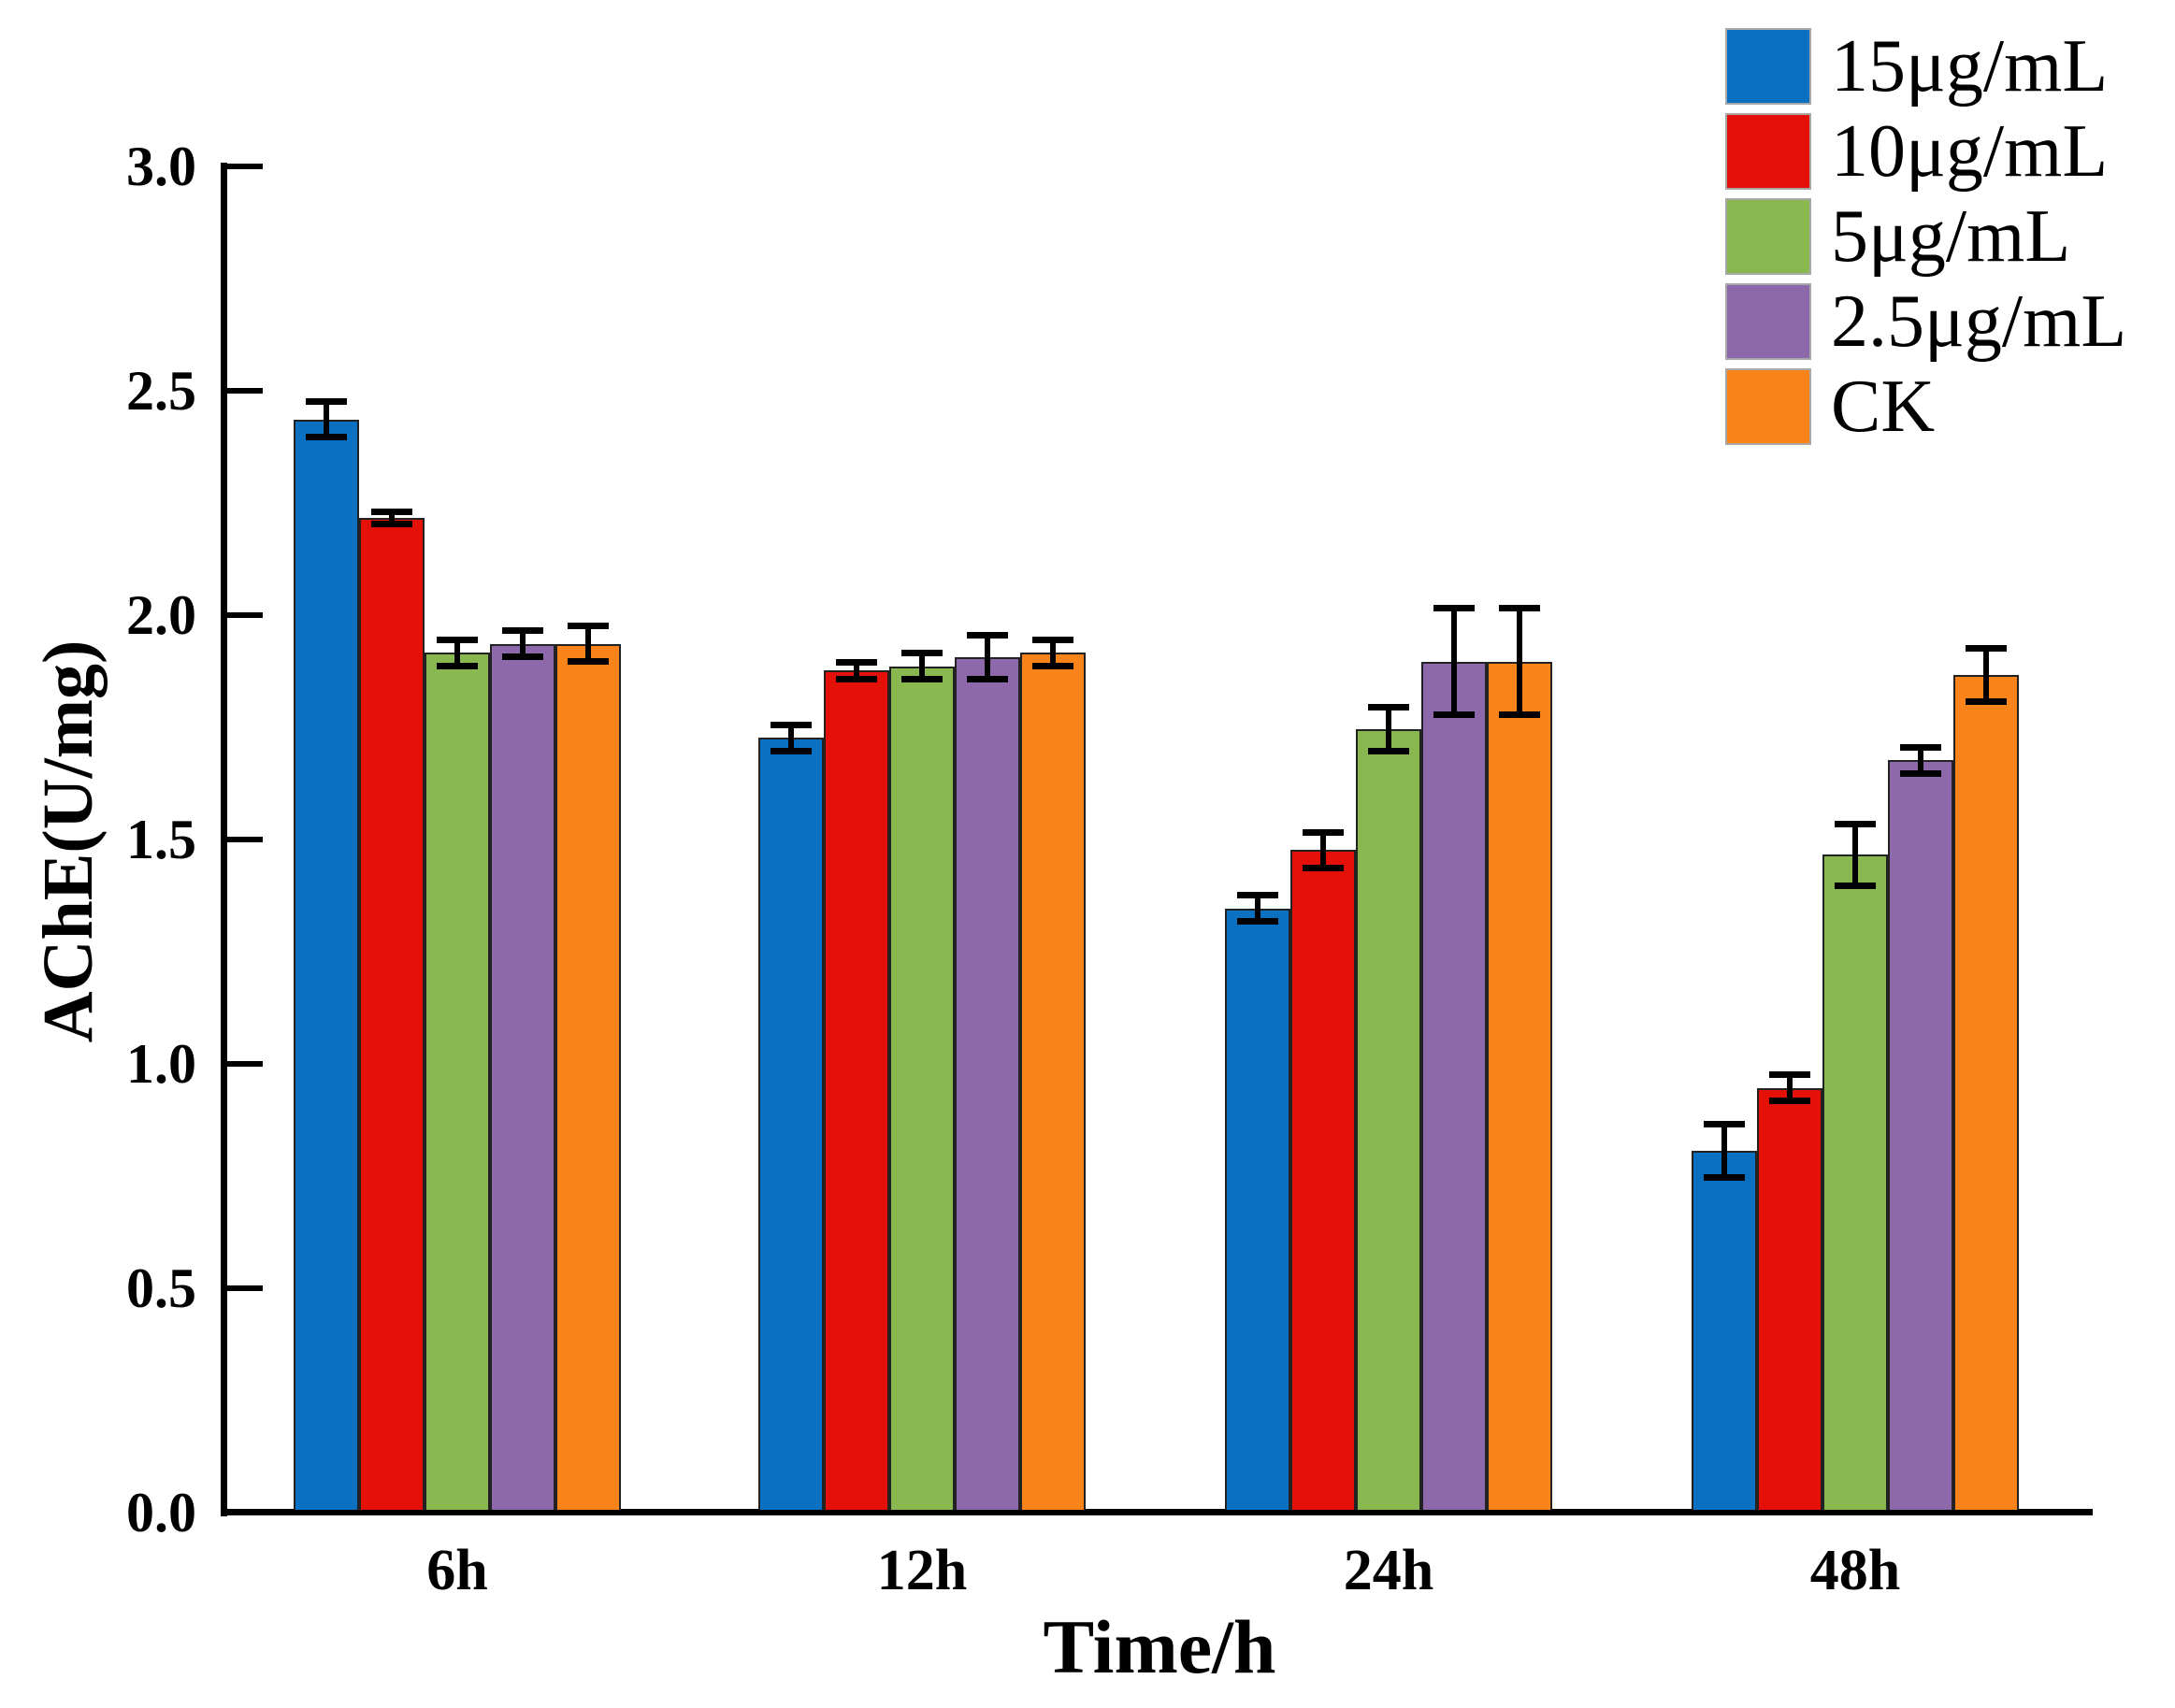 The width and height of the screenshot is (2175, 1708). I want to click on x-axis-line, so click(1157, 1512).